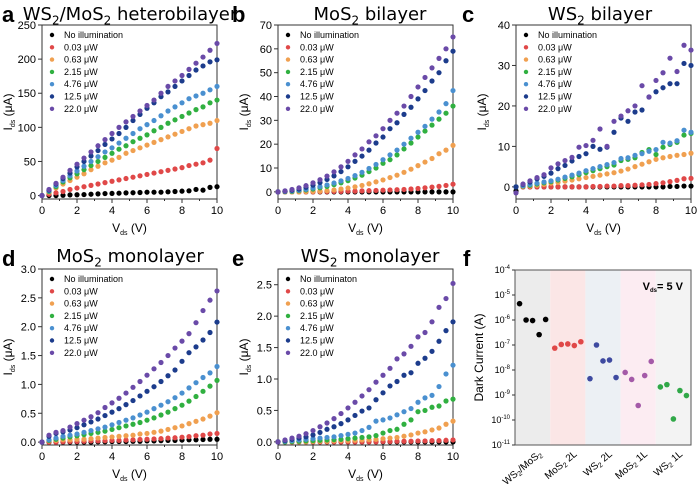 This screenshot has width=700, height=484. I want to click on x-tick-label: 10, so click(453, 211).